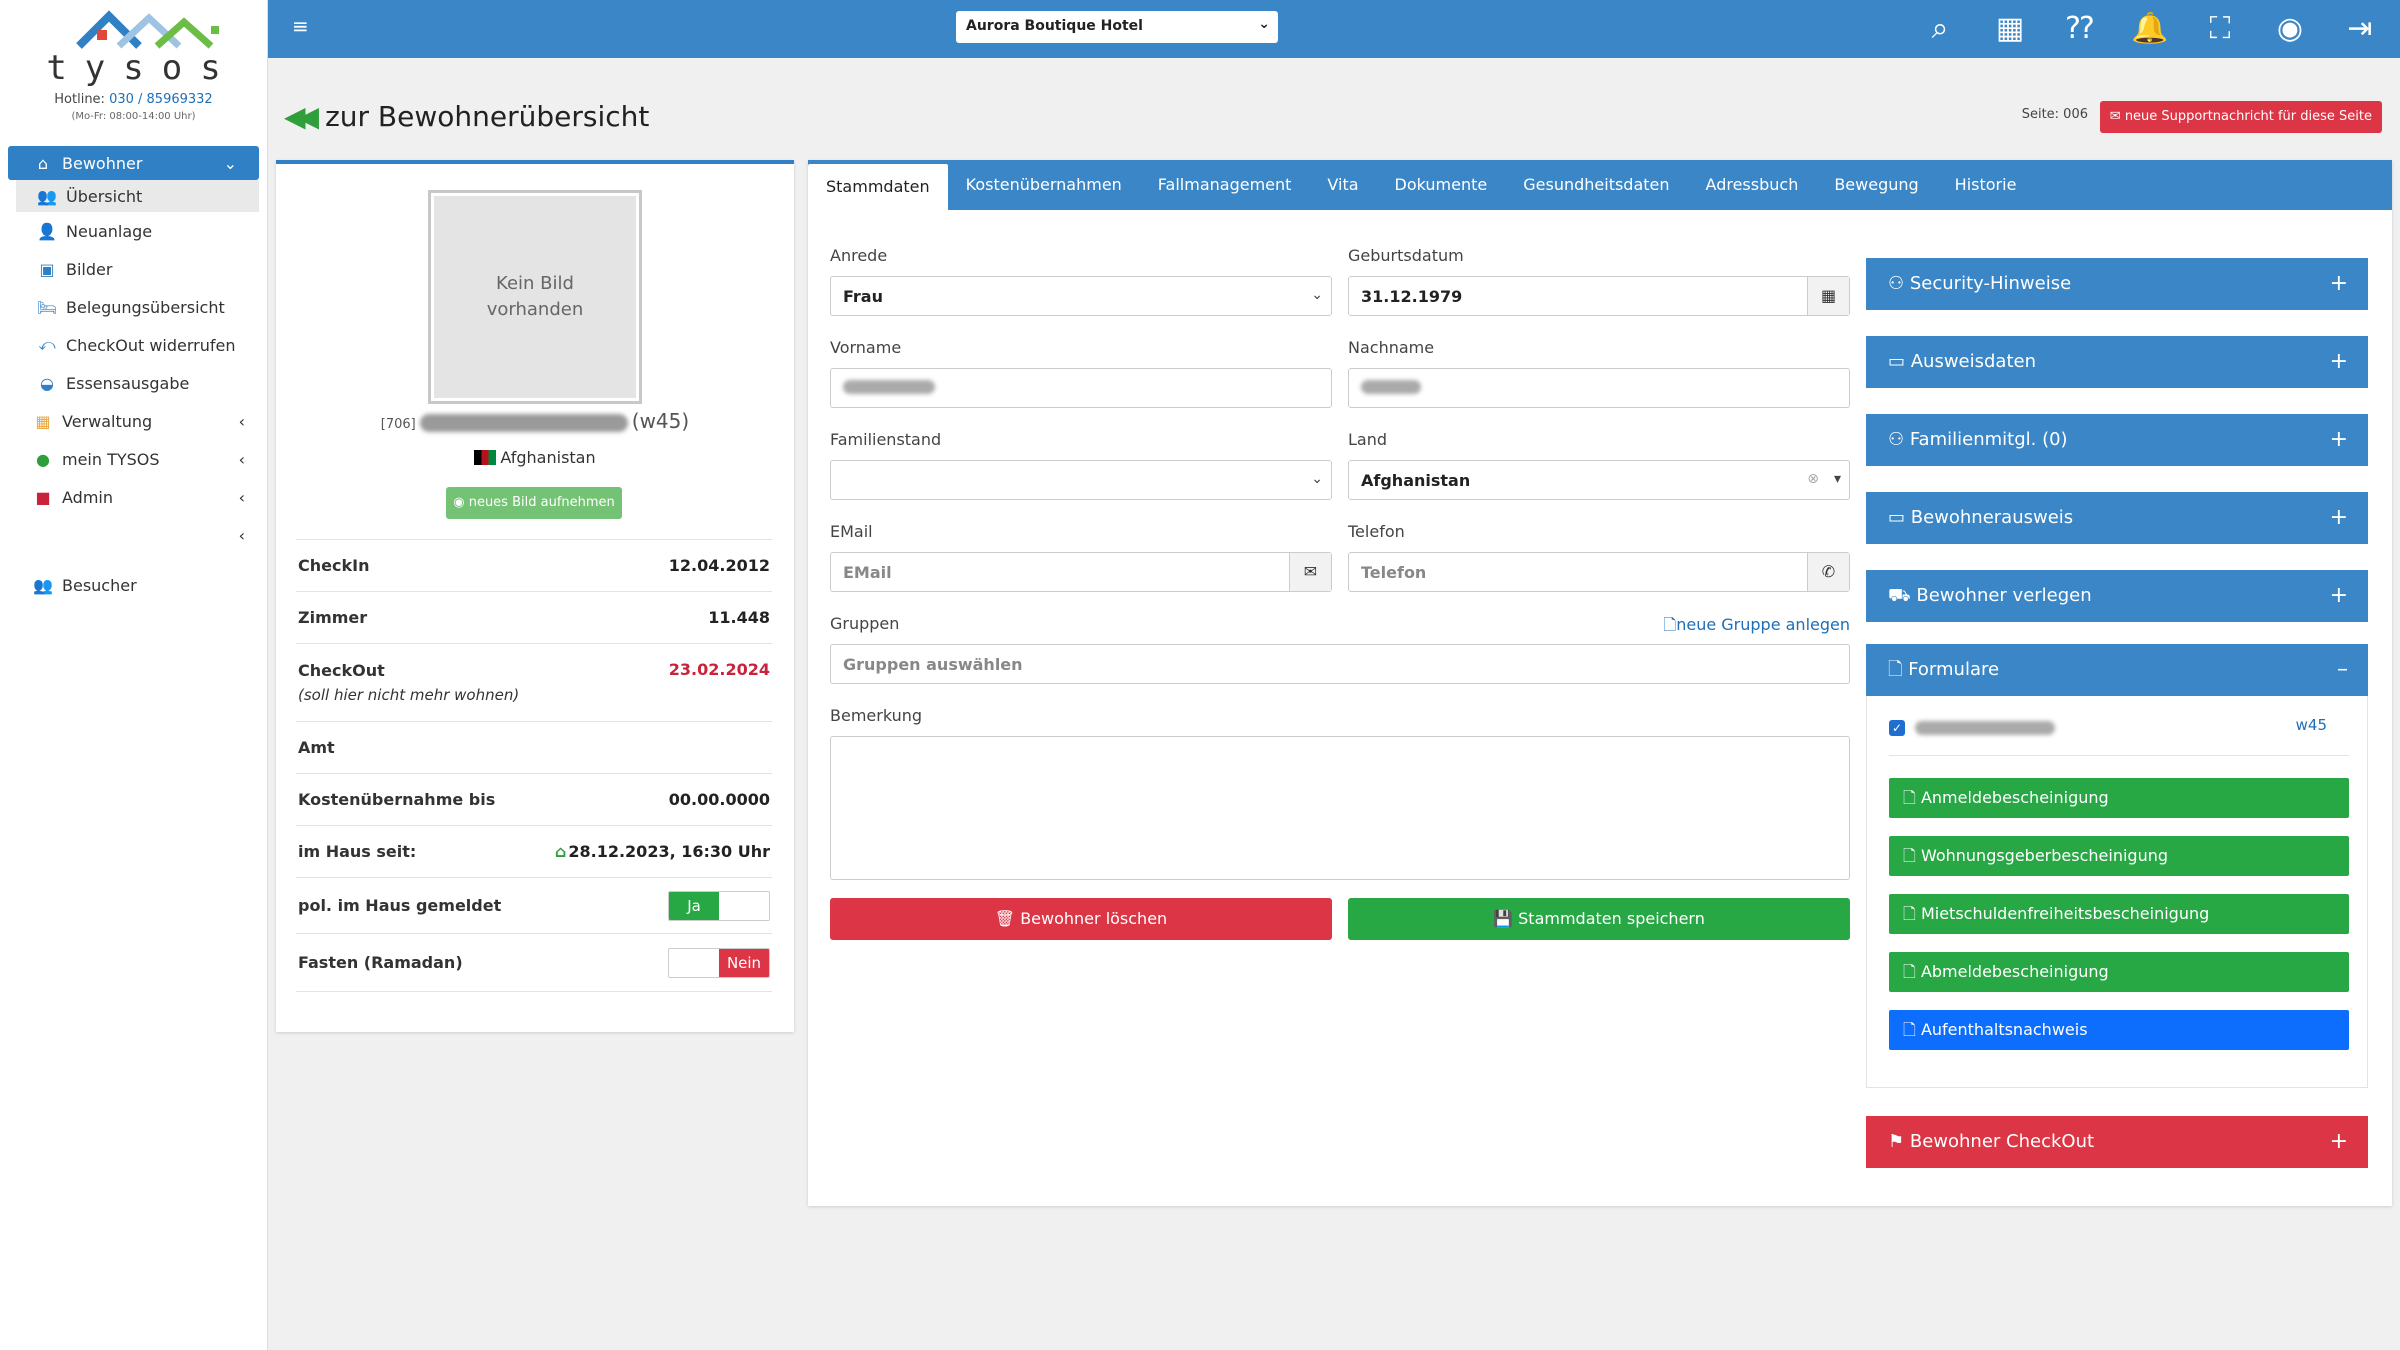  I want to click on support-message-button: ✉ neue Supportnachricht für diese Seite, so click(2240, 117).